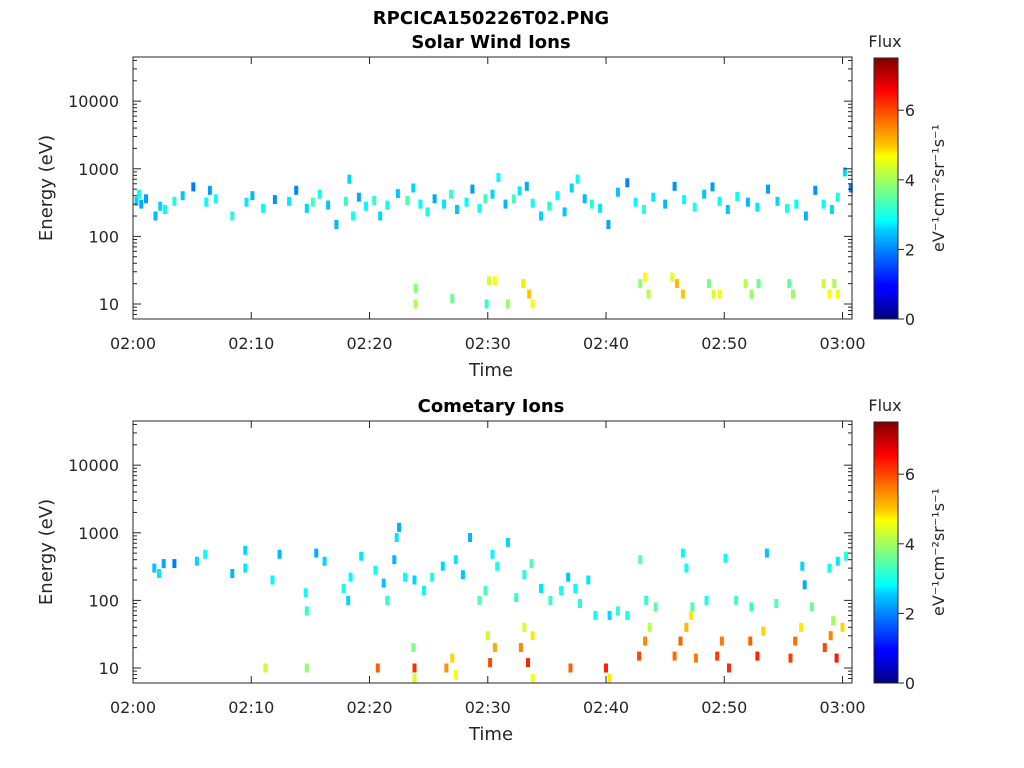 This screenshot has width=1024, height=768. What do you see at coordinates (491, 18) in the screenshot?
I see `figure-title: RPCICA150226T02.PNG` at bounding box center [491, 18].